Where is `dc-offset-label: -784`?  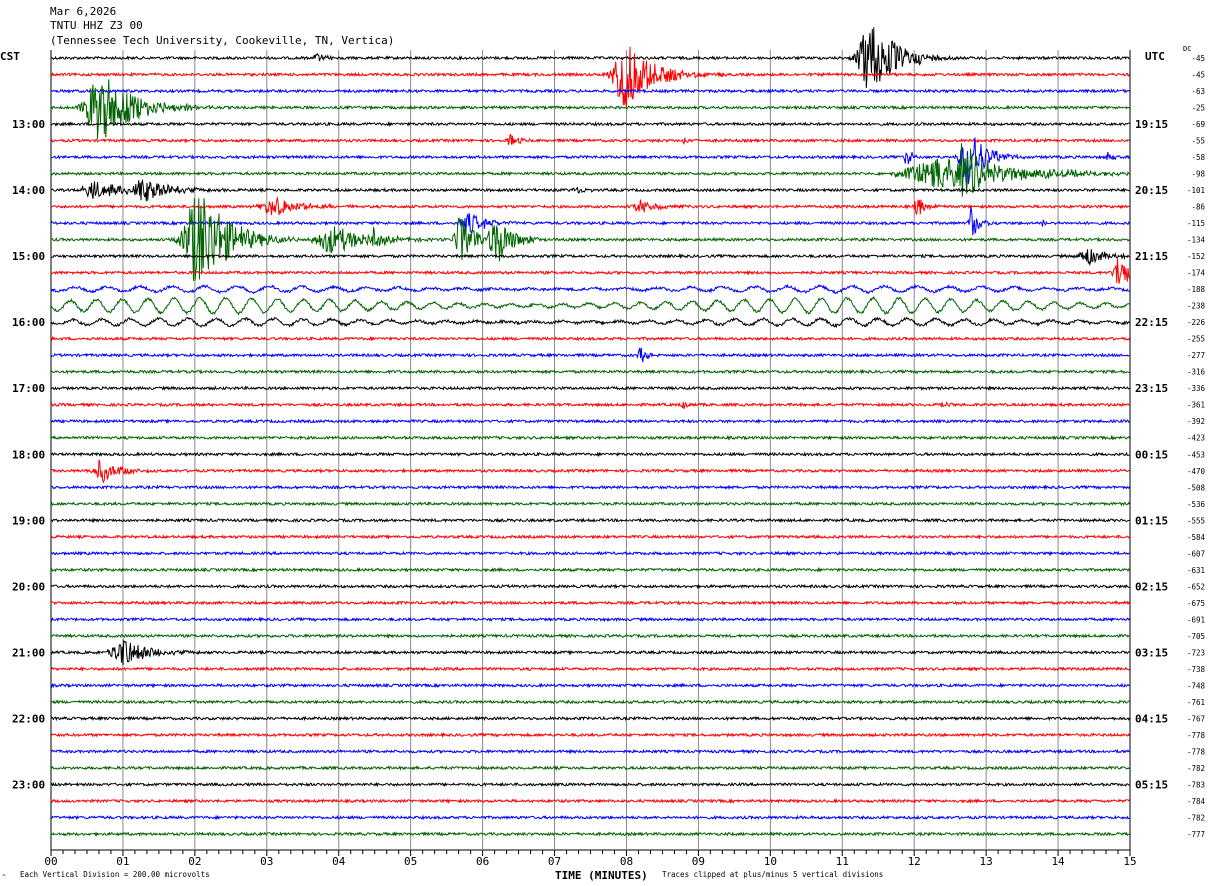 dc-offset-label: -784 is located at coordinates (1196, 801).